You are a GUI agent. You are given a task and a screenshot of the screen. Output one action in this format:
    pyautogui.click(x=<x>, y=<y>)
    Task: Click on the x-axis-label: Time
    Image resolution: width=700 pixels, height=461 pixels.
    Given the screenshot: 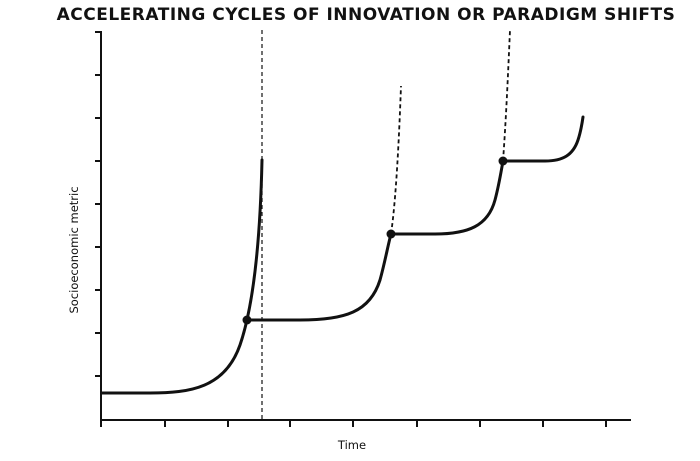 What is the action you would take?
    pyautogui.click(x=351, y=445)
    